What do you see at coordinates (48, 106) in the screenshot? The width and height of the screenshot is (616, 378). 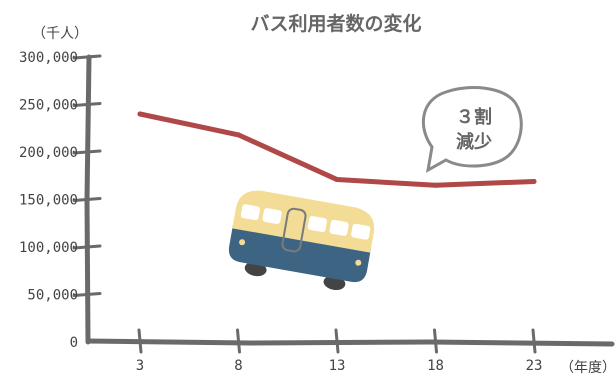 I see `y-tick-label: 250,000` at bounding box center [48, 106].